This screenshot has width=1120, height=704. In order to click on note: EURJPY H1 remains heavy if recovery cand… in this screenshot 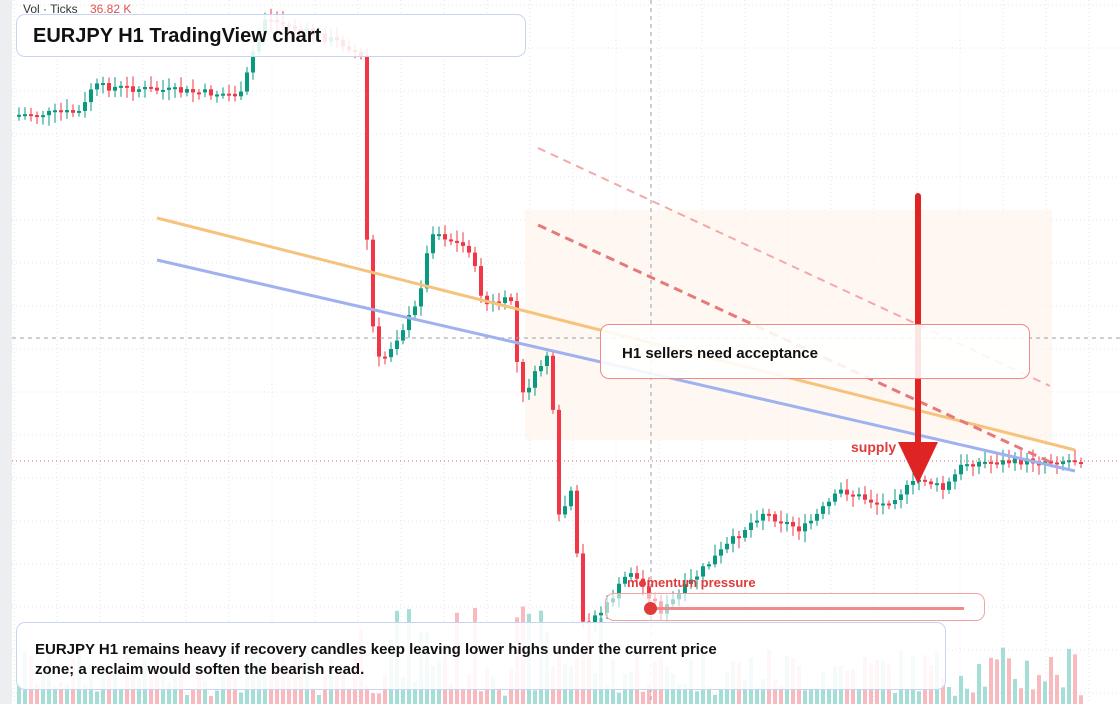, I will do `click(481, 656)`.